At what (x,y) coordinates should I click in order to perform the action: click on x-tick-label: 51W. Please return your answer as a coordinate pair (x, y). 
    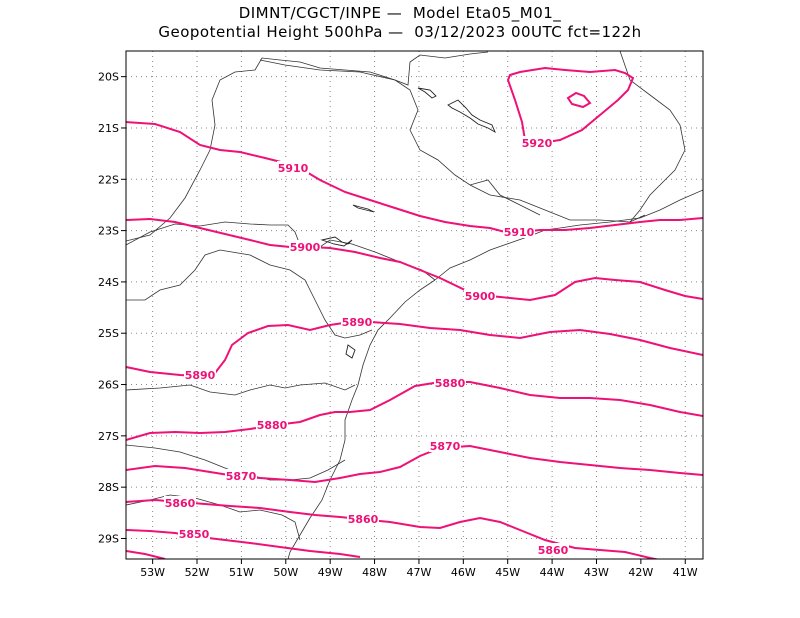
    Looking at the image, I should click on (241, 572).